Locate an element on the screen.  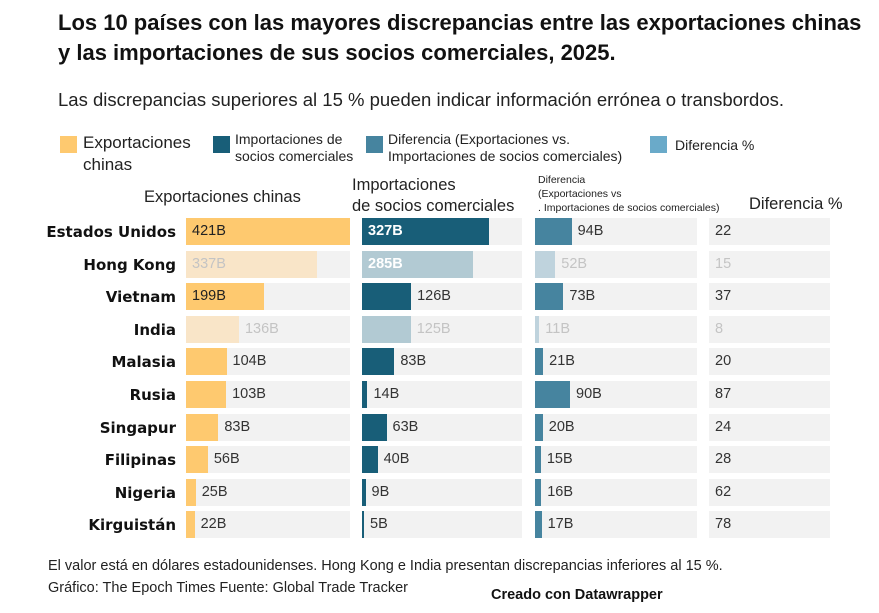
legend-label-exports: Exportaciones chinas is located at coordinates (137, 153).